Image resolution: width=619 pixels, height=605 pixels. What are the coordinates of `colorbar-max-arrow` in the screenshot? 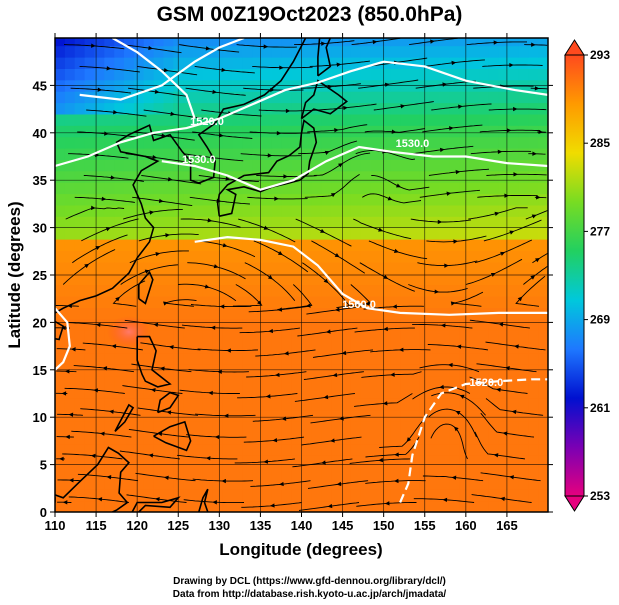 It's located at (574, 47).